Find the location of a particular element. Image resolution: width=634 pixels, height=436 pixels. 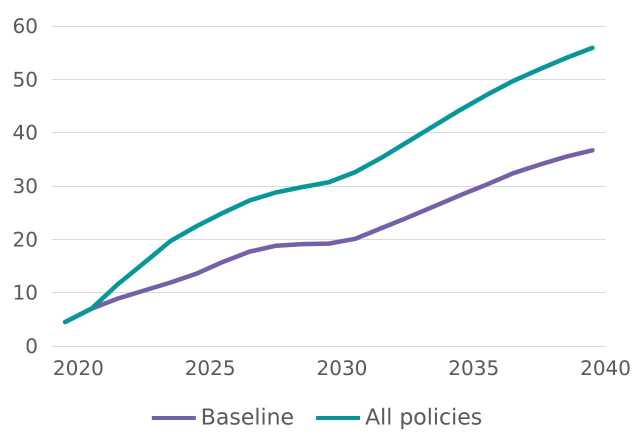

y-tick-label: 10 is located at coordinates (25, 292).